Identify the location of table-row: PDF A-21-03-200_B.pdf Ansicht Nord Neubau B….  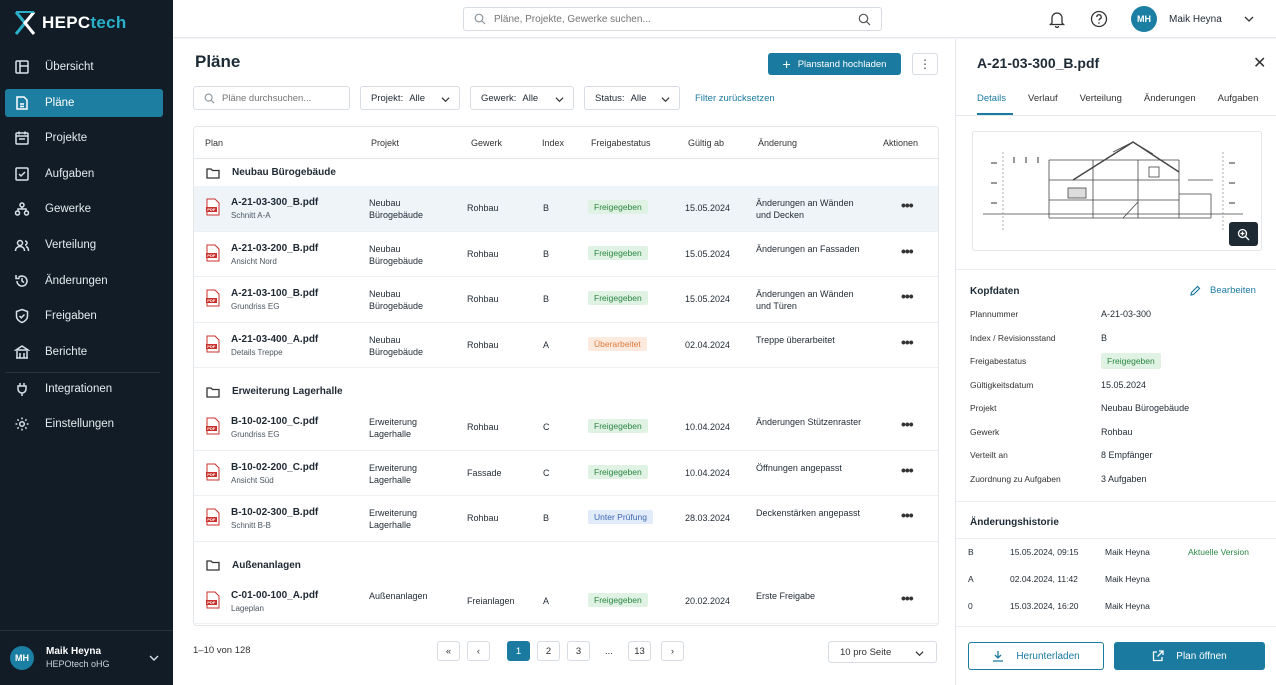
(566, 254).